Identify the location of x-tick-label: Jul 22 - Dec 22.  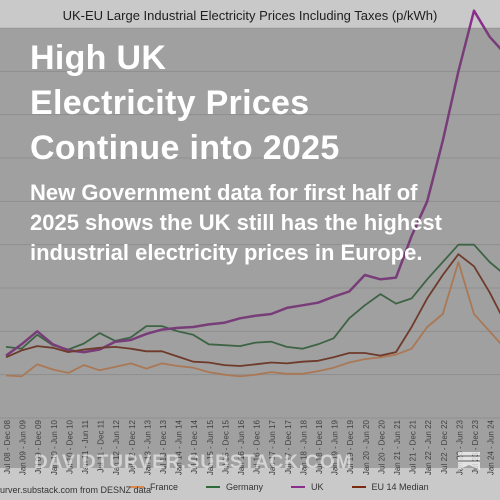
(444, 446).